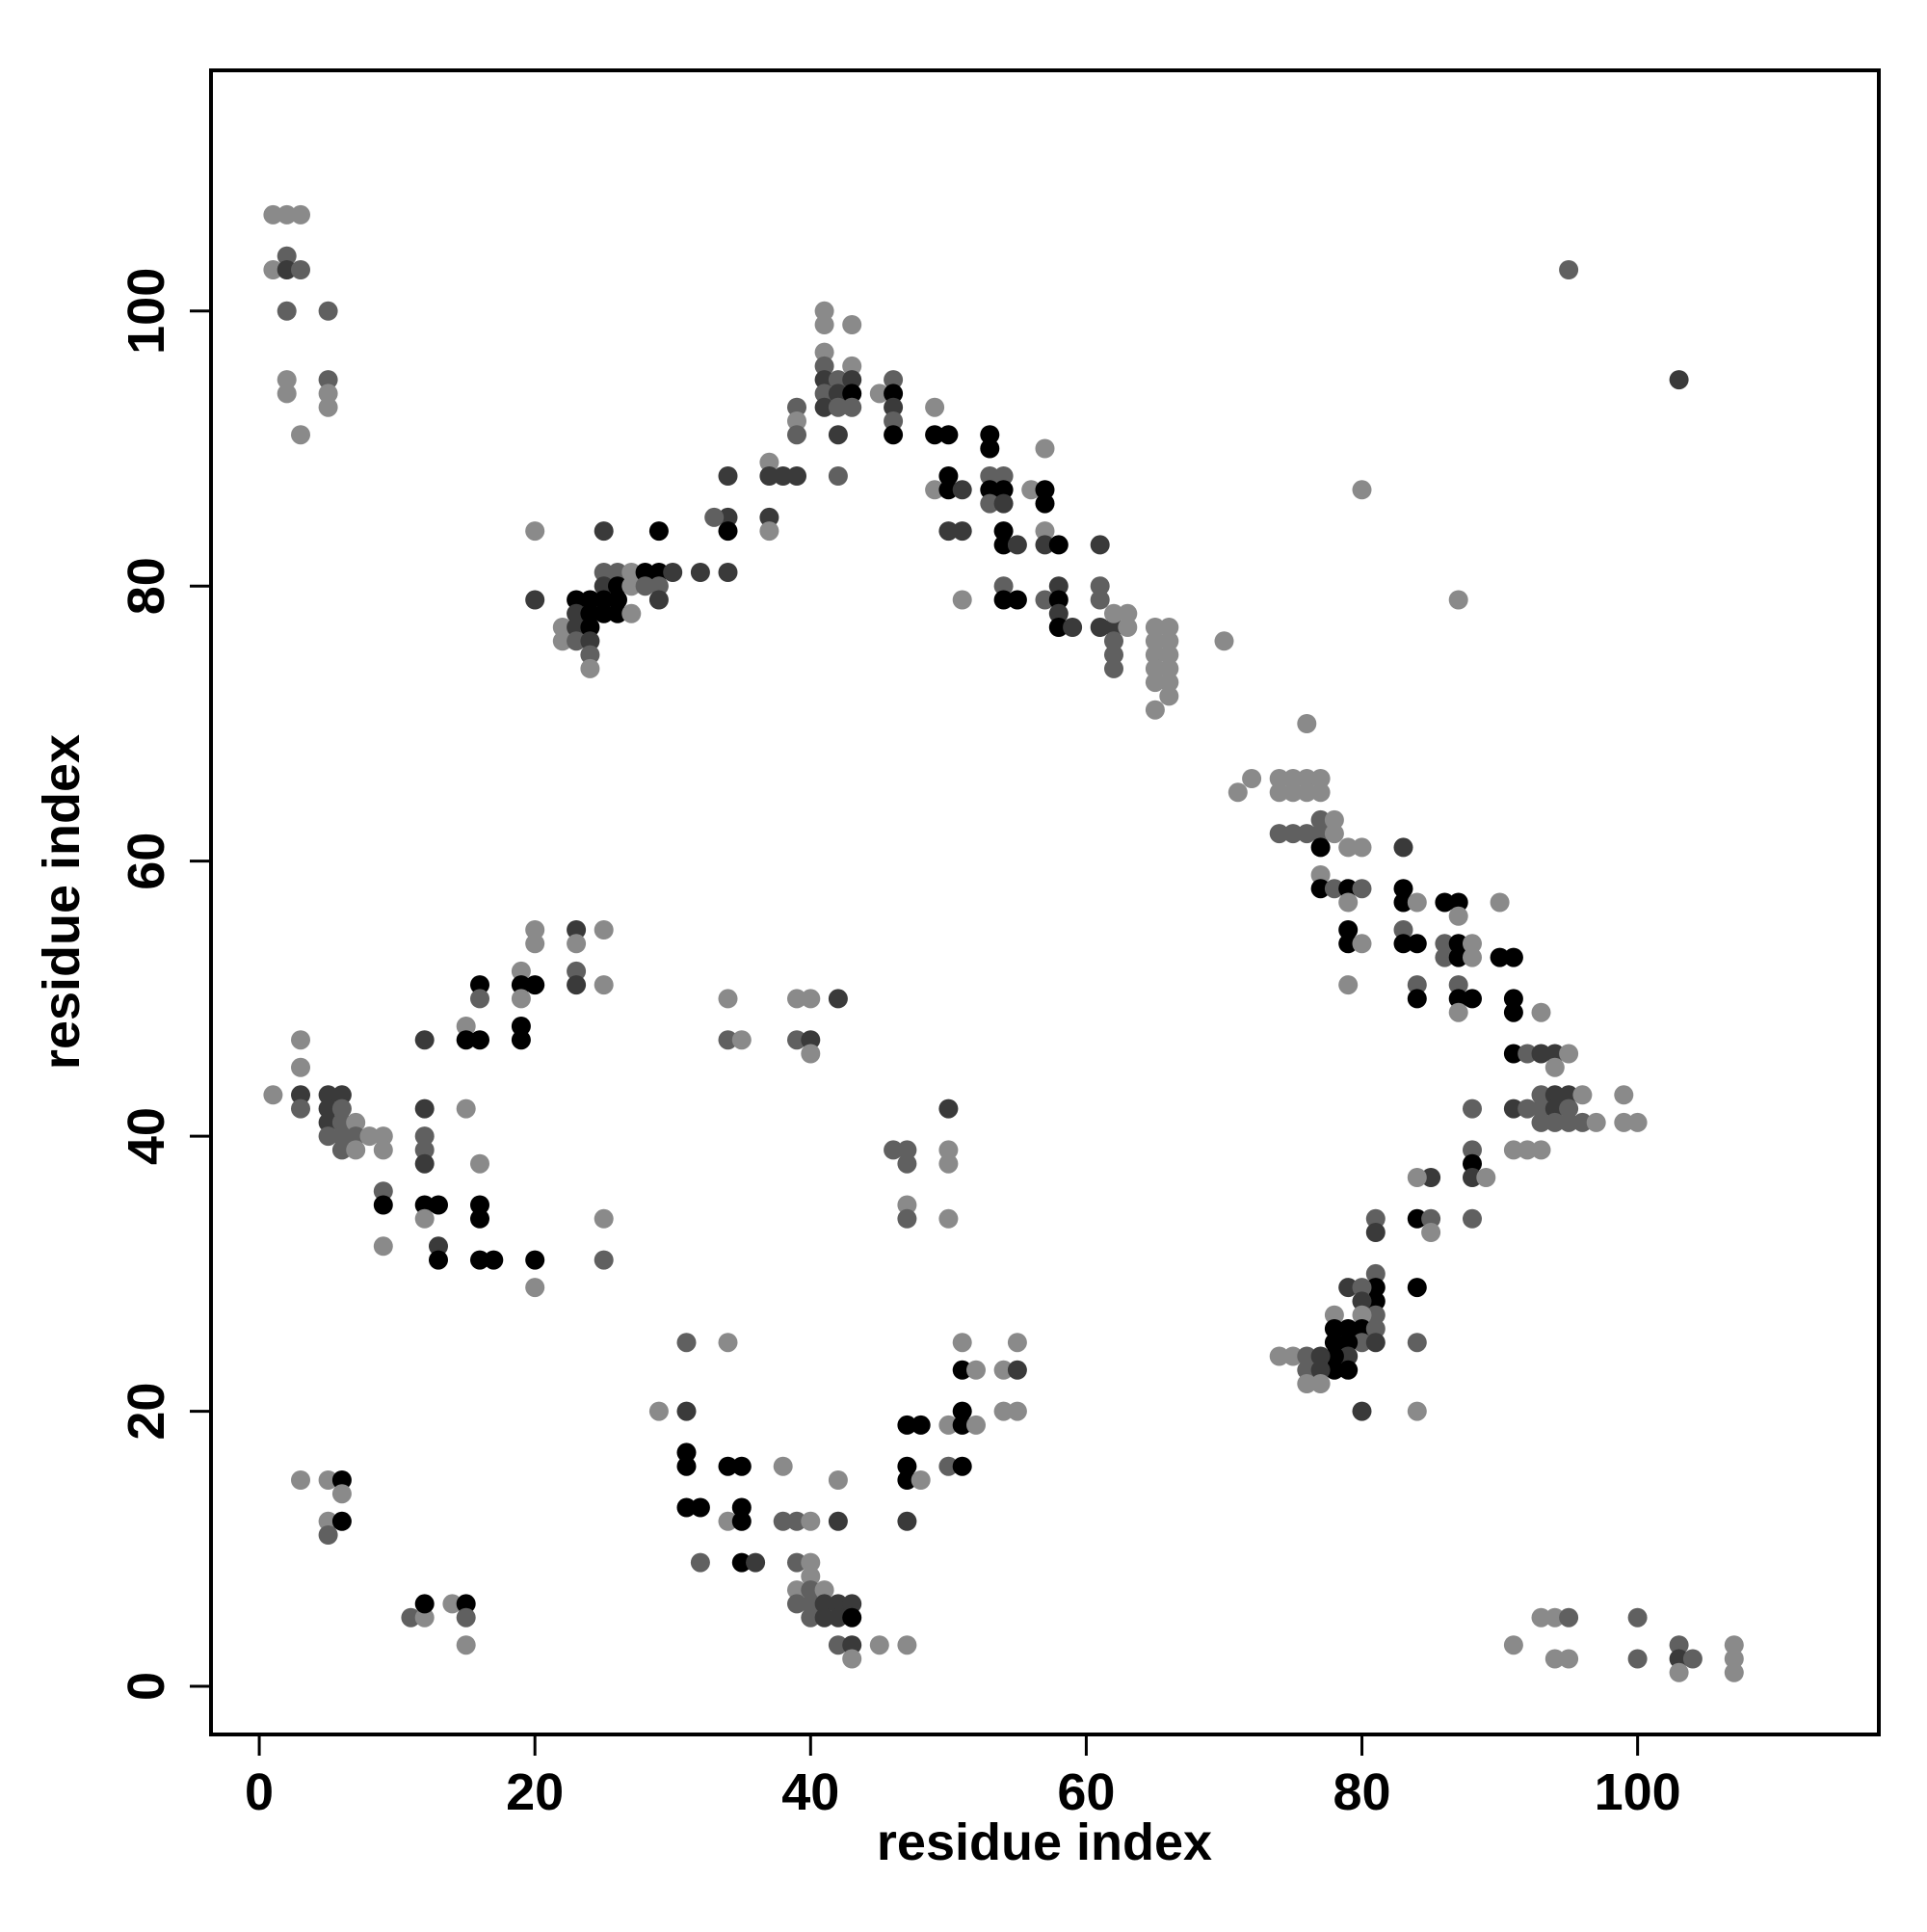 This screenshot has height=1932, width=1927. I want to click on x-axis-label: residue index, so click(1044, 1842).